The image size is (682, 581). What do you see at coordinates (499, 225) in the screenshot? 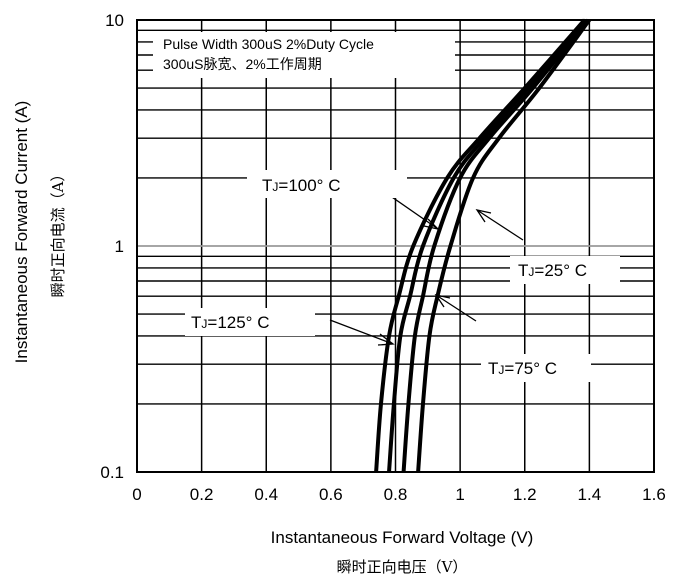
I see `arrow-tj25` at bounding box center [499, 225].